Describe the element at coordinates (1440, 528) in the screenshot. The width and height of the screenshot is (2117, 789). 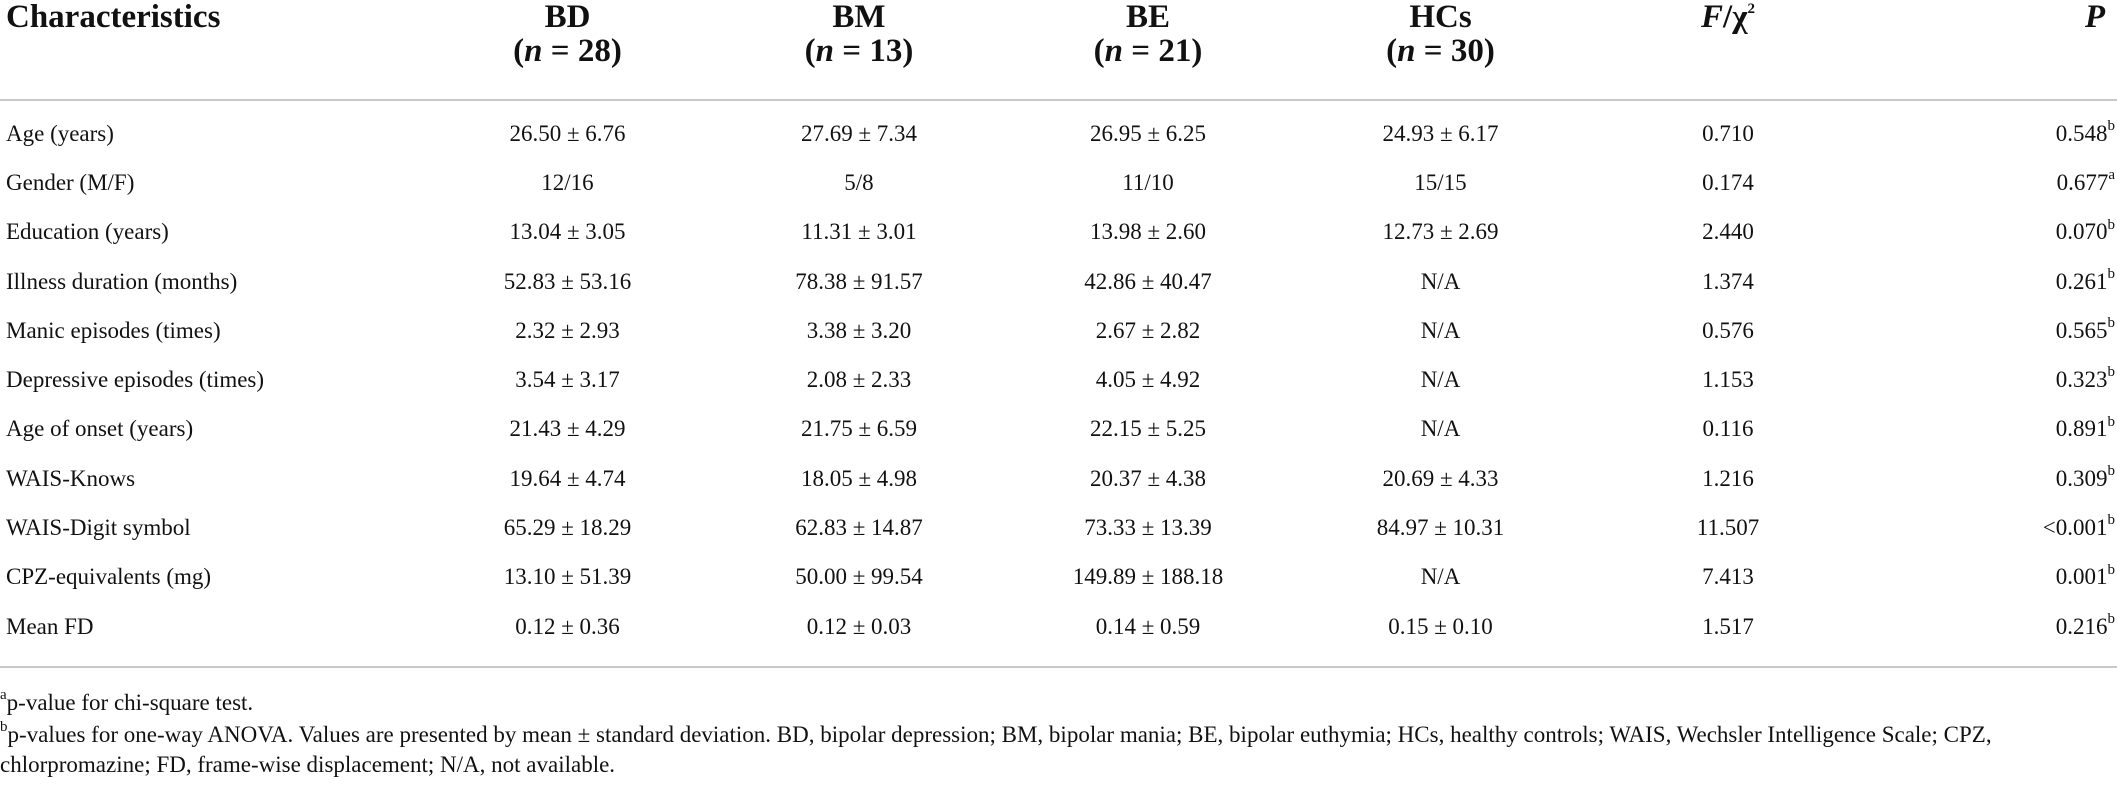
I see `cell-hcs: 84.97 ± 10.31` at that location.